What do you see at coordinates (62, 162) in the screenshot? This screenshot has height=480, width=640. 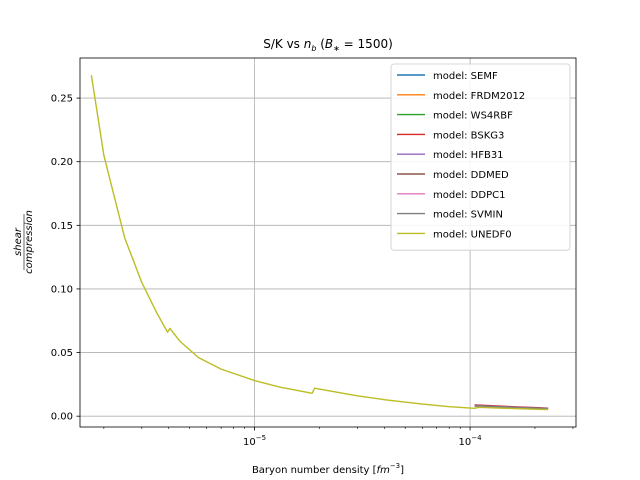 I see `y-tick-label: 0.20` at bounding box center [62, 162].